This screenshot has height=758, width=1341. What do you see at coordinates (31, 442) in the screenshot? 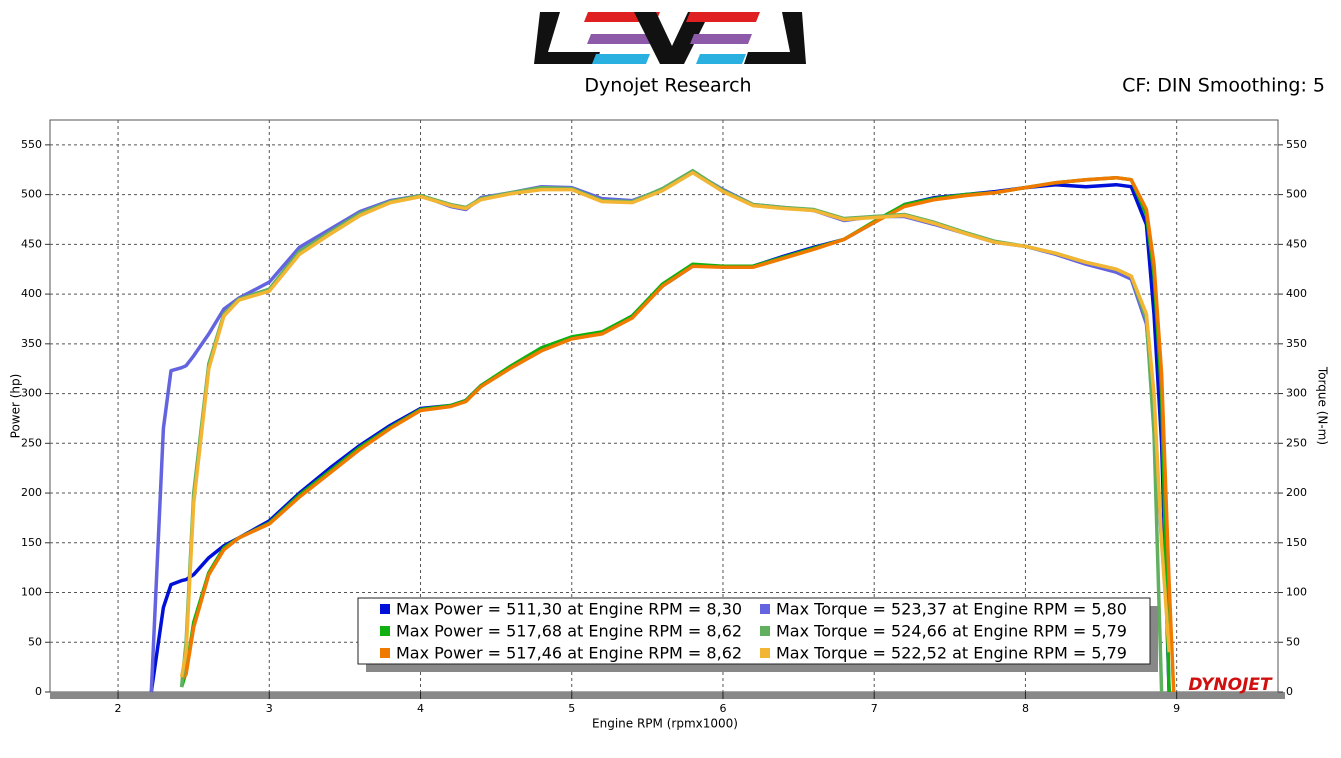
I see `y-tick-label: 250` at bounding box center [31, 442].